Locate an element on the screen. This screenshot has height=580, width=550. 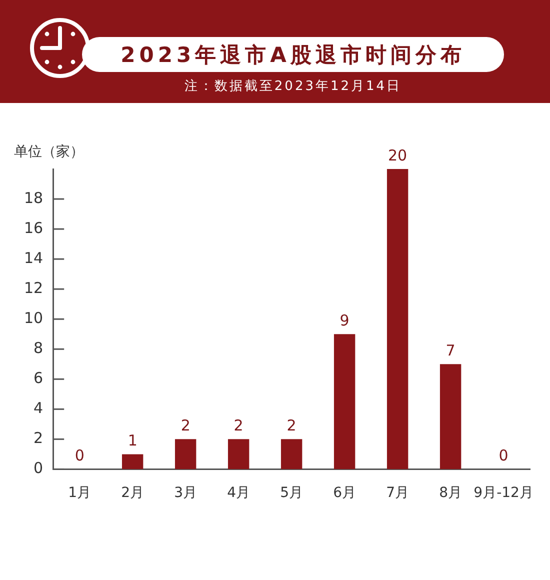
x-tick-label: 2月 is located at coordinates (132, 493).